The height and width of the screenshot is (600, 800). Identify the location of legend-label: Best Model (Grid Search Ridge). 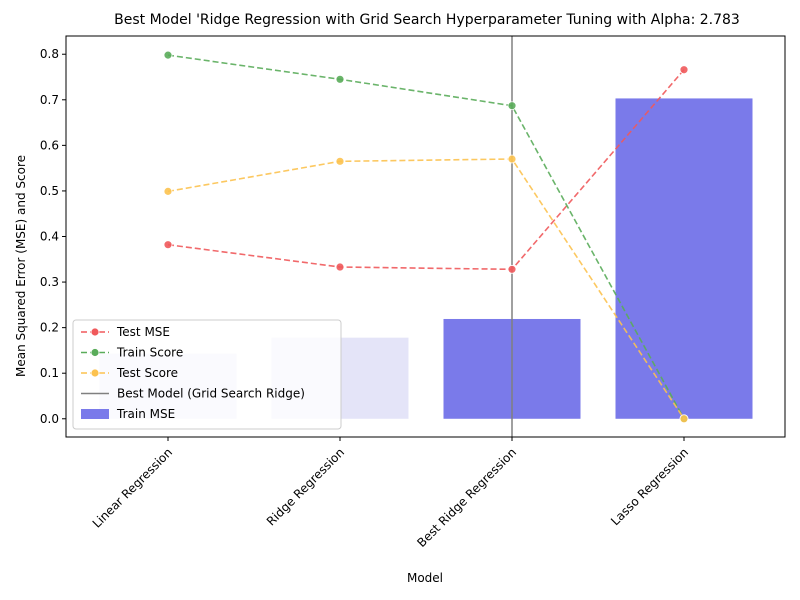
(211, 394).